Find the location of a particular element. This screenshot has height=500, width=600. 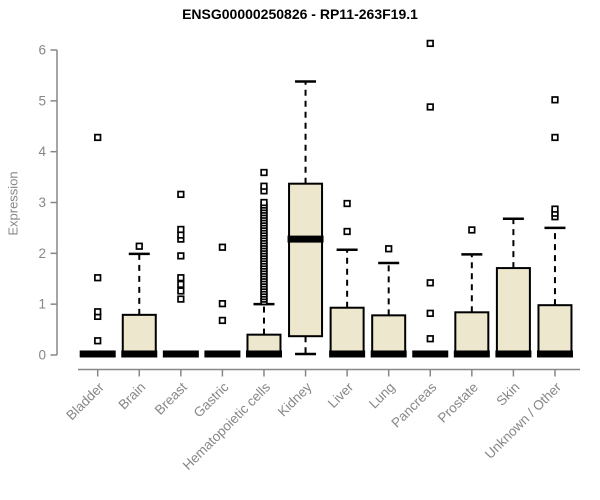

box-group-bladder is located at coordinates (97, 245).